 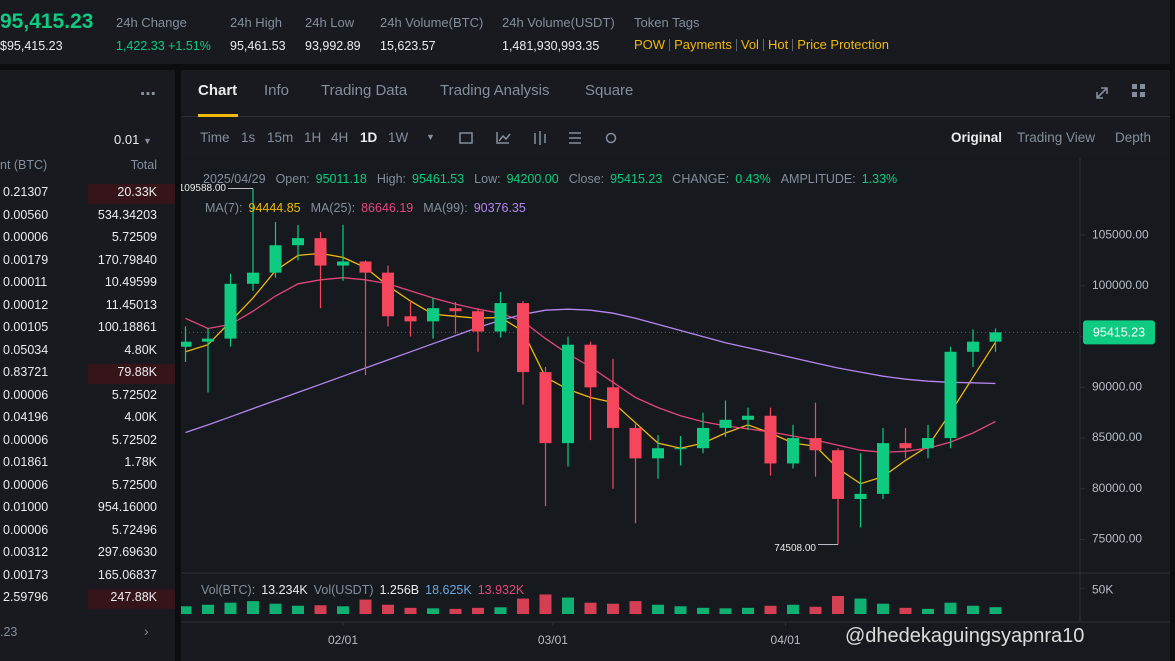 I want to click on view-option: Depth, so click(x=1133, y=137).